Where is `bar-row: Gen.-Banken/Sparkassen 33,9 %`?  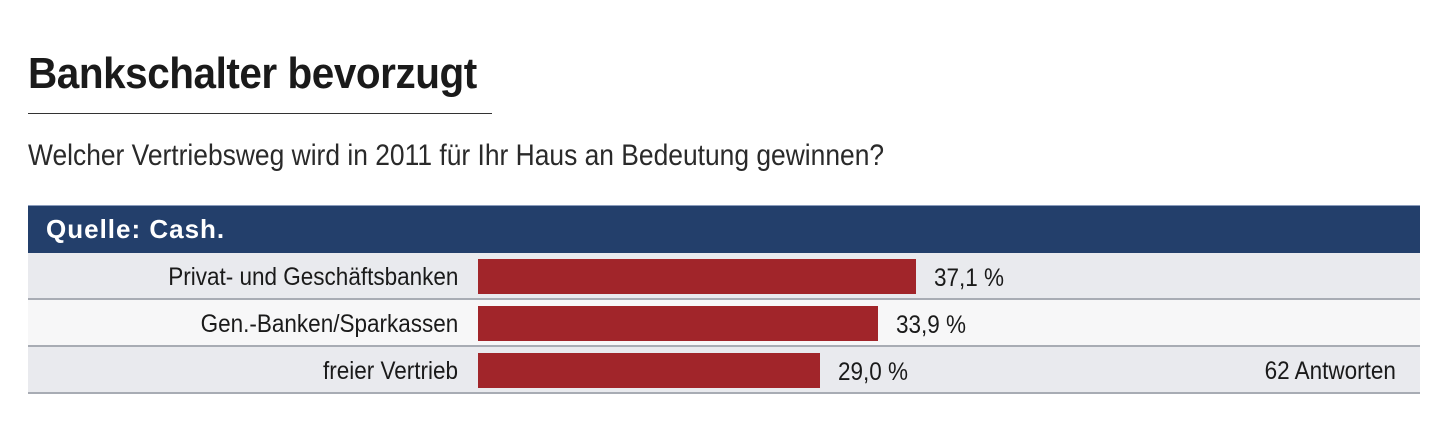 bar-row: Gen.-Banken/Sparkassen 33,9 % is located at coordinates (724, 323).